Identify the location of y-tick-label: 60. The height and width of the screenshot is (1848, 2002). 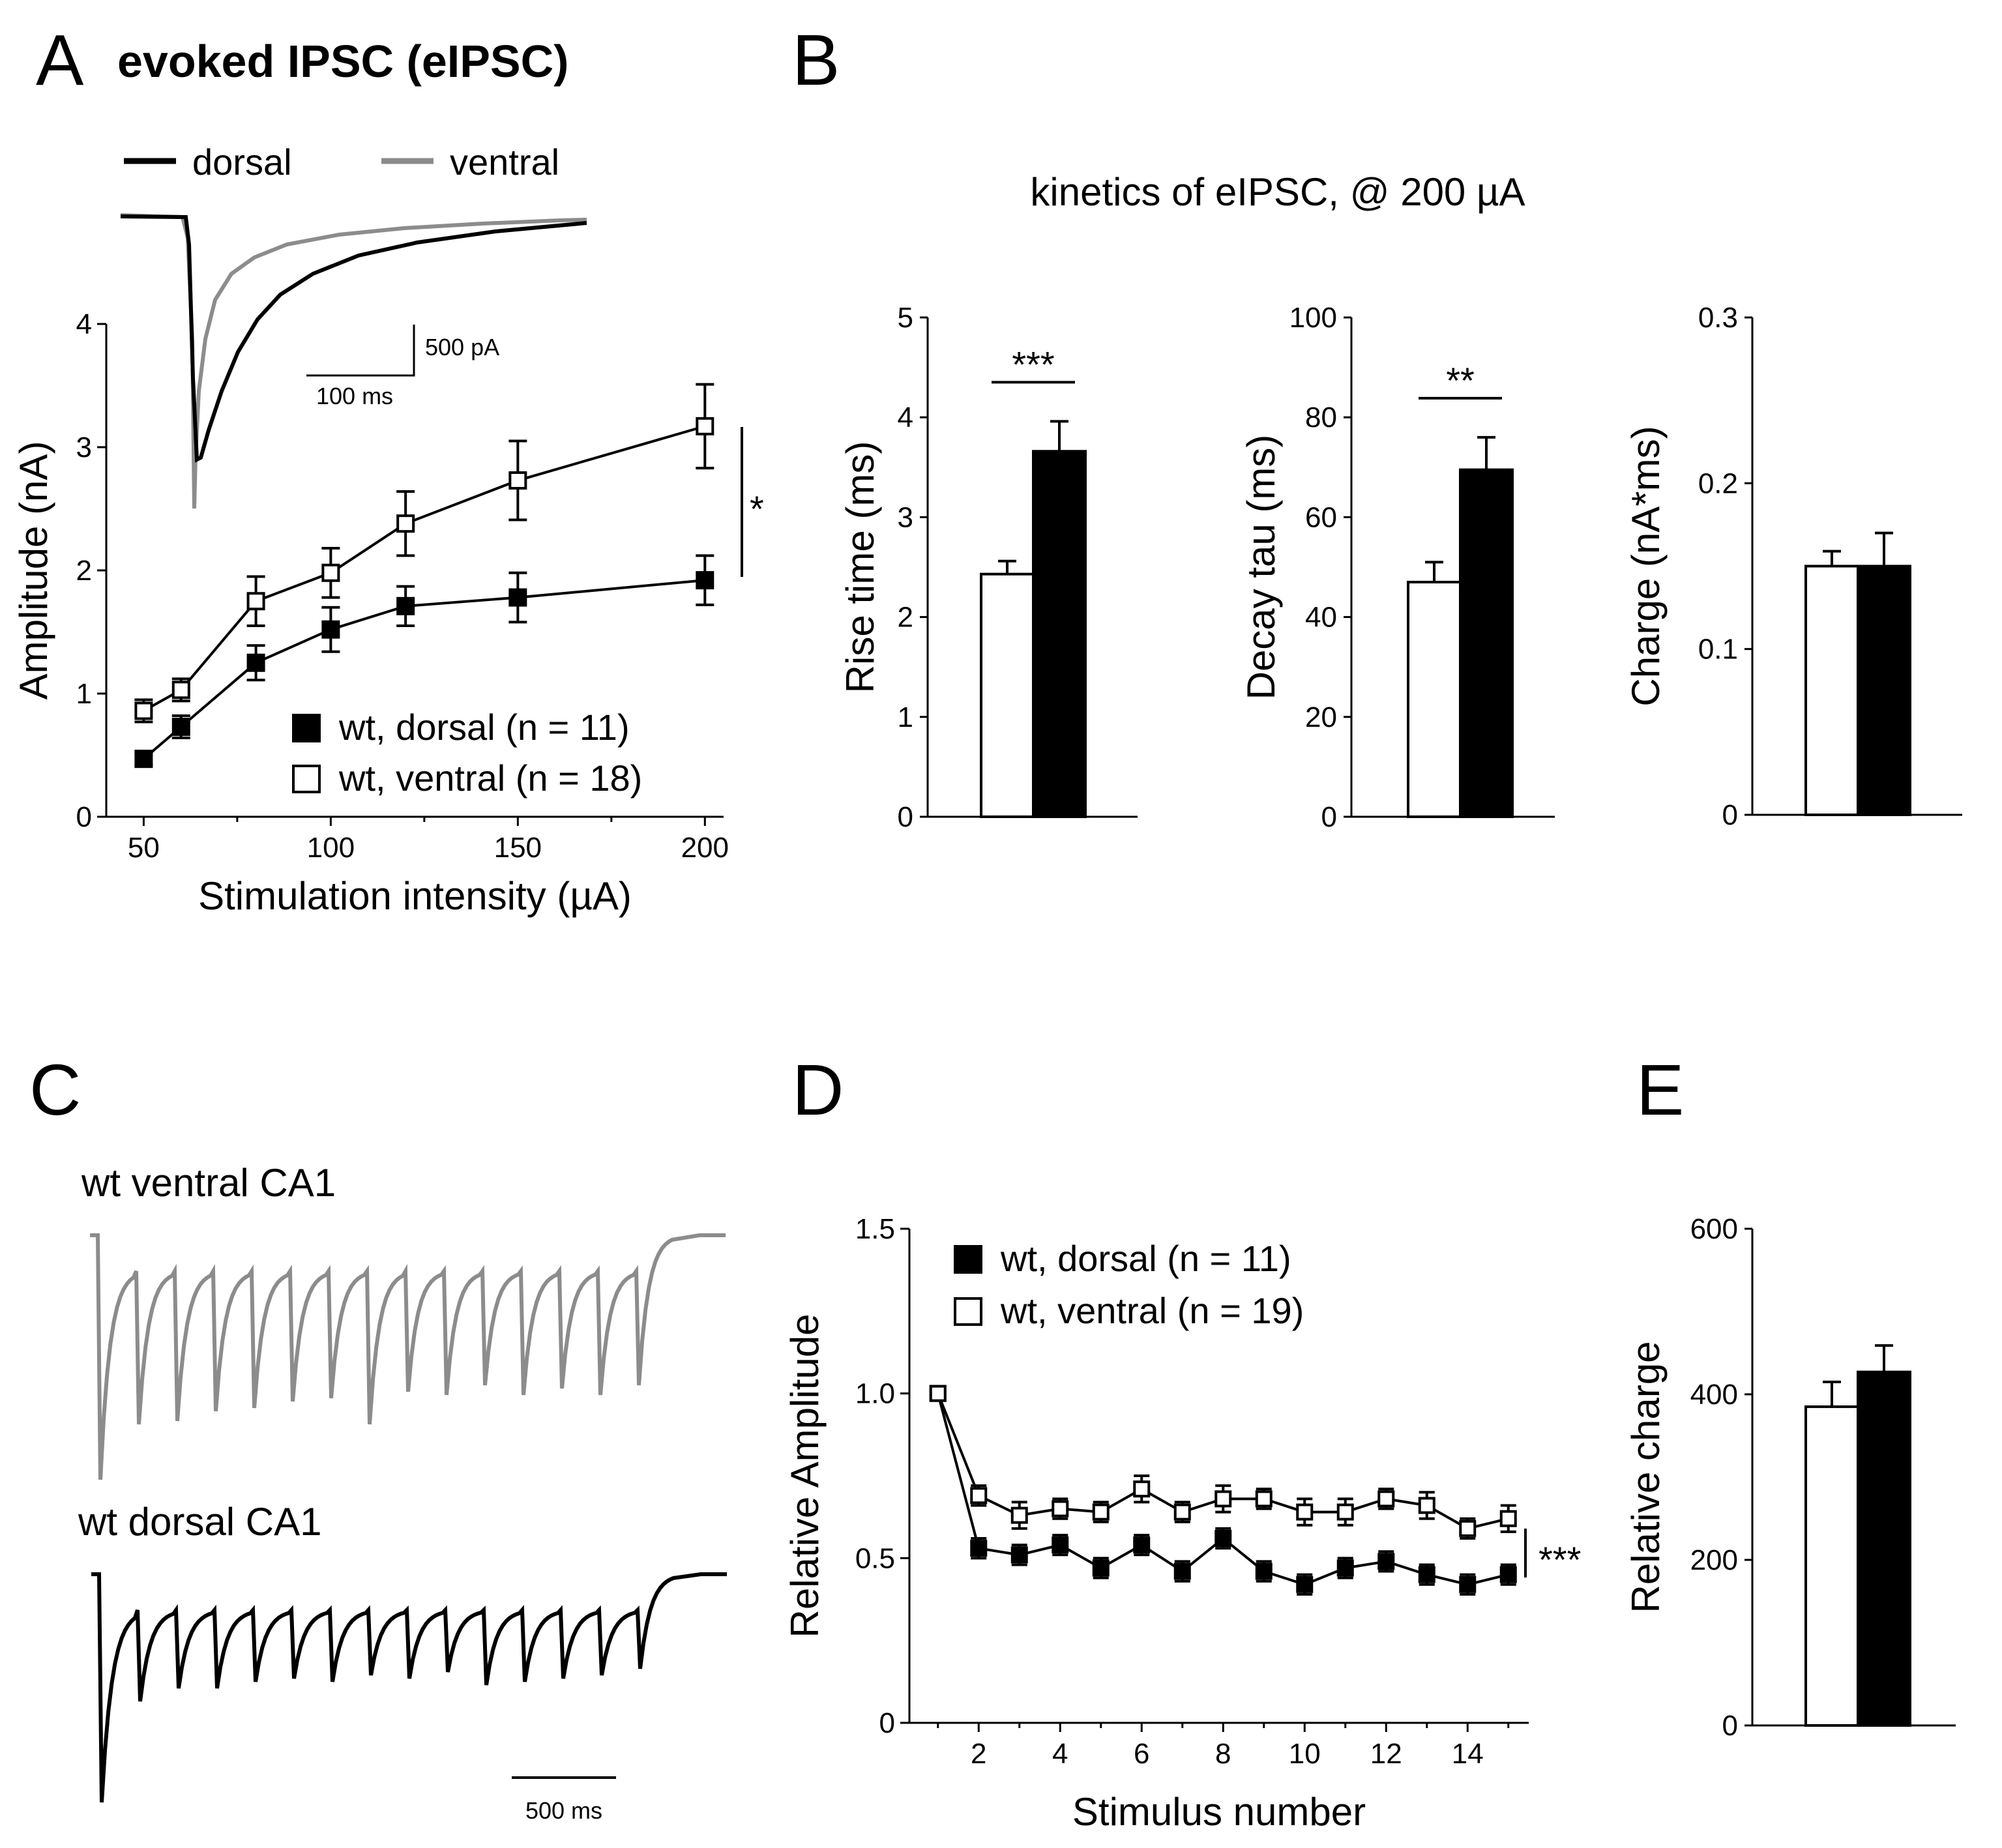
(1321, 517).